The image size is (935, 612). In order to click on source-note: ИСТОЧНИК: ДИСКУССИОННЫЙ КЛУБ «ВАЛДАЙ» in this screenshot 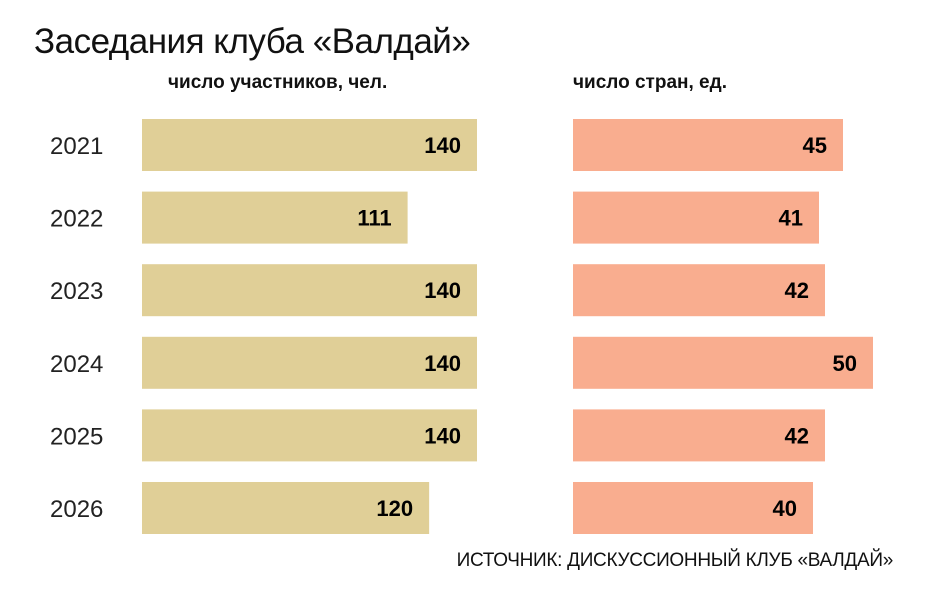, I will do `click(675, 560)`.